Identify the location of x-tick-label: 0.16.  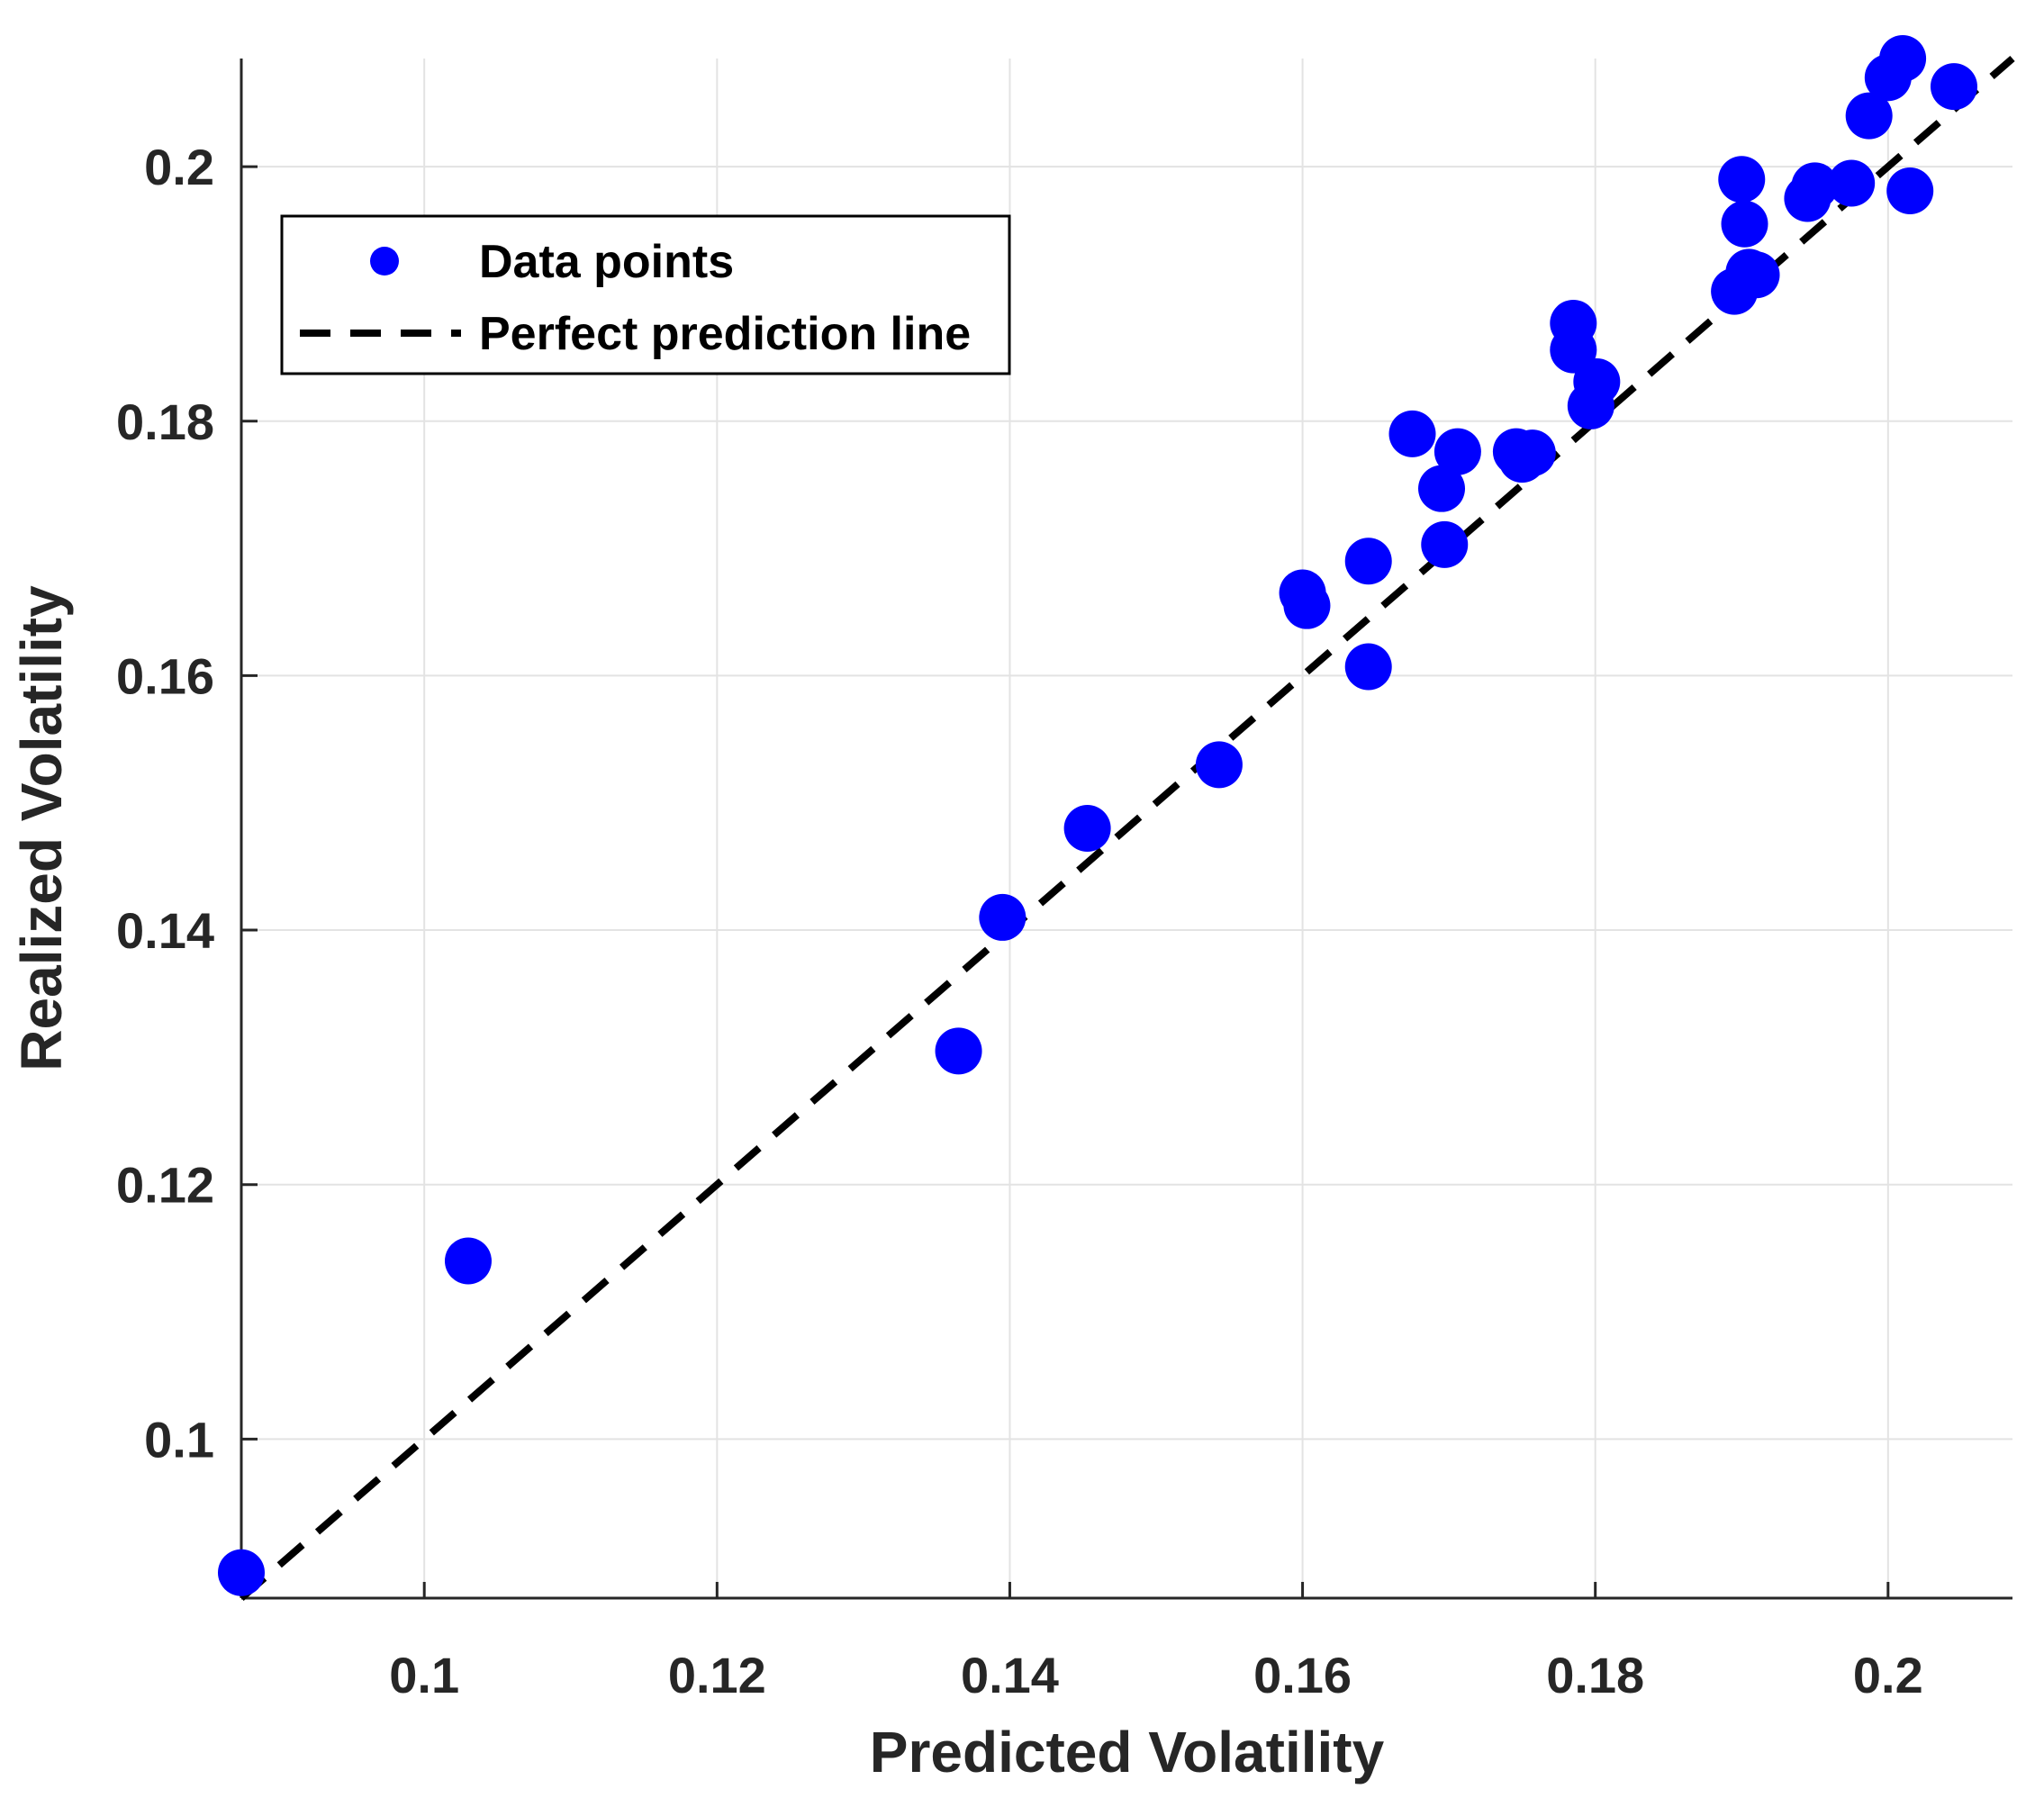
(1302, 1675).